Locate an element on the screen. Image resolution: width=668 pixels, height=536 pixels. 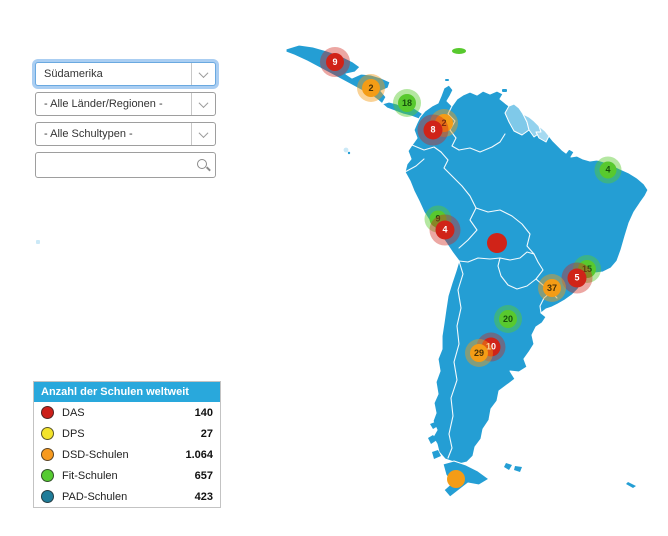
legend-row-fit: Fit-Schulen 657 is located at coordinates (127, 475).